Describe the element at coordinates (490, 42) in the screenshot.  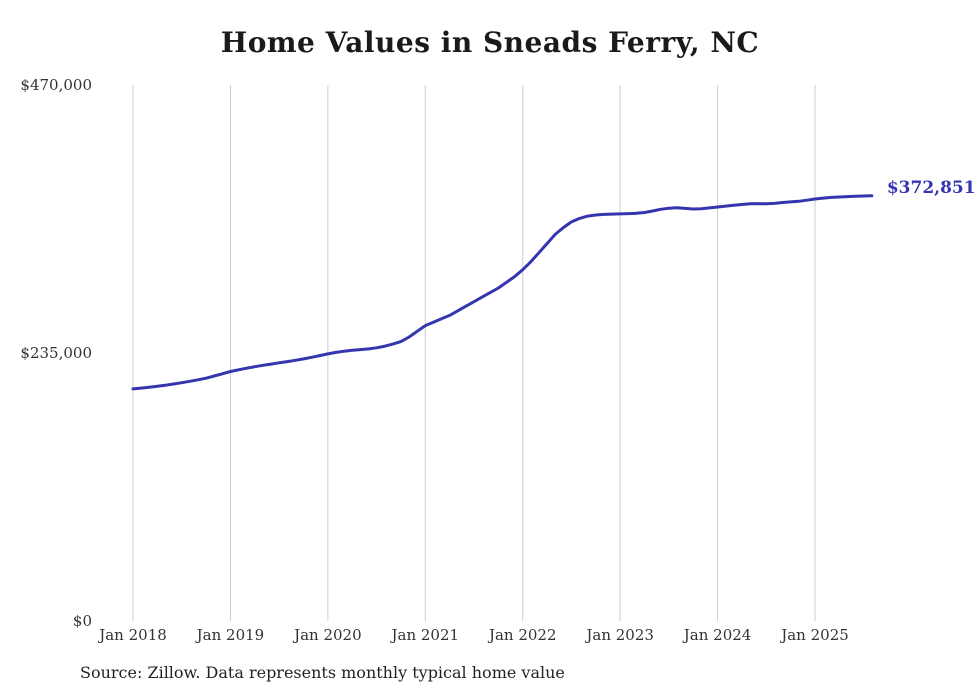
I see `chart-title: Home Values in Sneads Ferry, NC` at that location.